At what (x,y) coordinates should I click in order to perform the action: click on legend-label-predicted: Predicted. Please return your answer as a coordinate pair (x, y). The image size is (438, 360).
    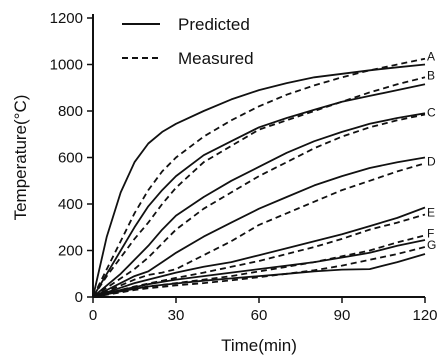
    Looking at the image, I should click on (214, 24).